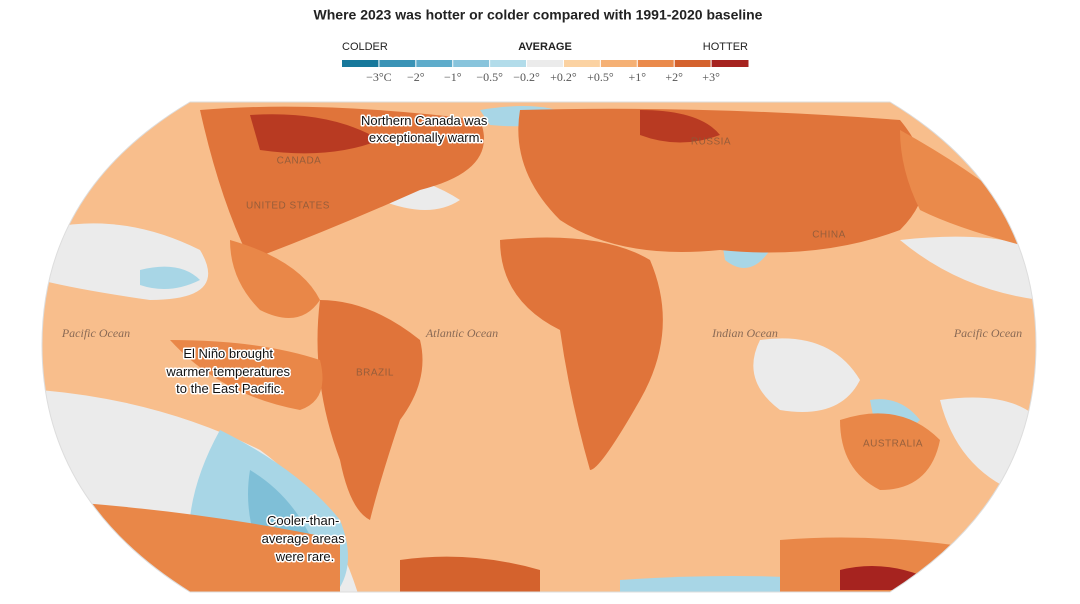  Describe the element at coordinates (305, 556) in the screenshot. I see `annotation-line: were rare.` at that location.